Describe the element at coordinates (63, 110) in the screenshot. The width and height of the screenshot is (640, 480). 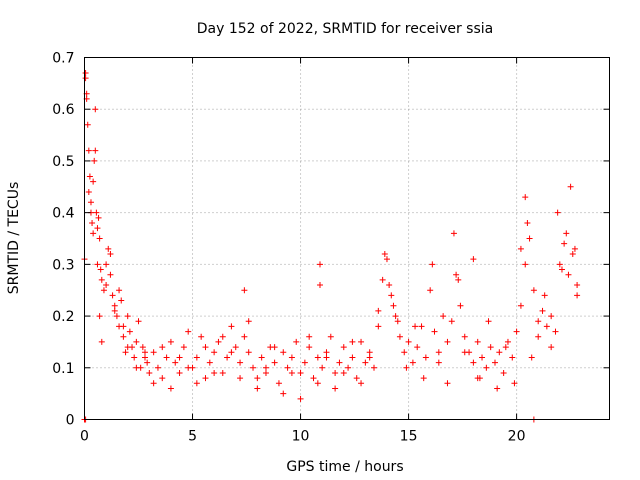
I see `y-tick-label: 0.6` at that location.